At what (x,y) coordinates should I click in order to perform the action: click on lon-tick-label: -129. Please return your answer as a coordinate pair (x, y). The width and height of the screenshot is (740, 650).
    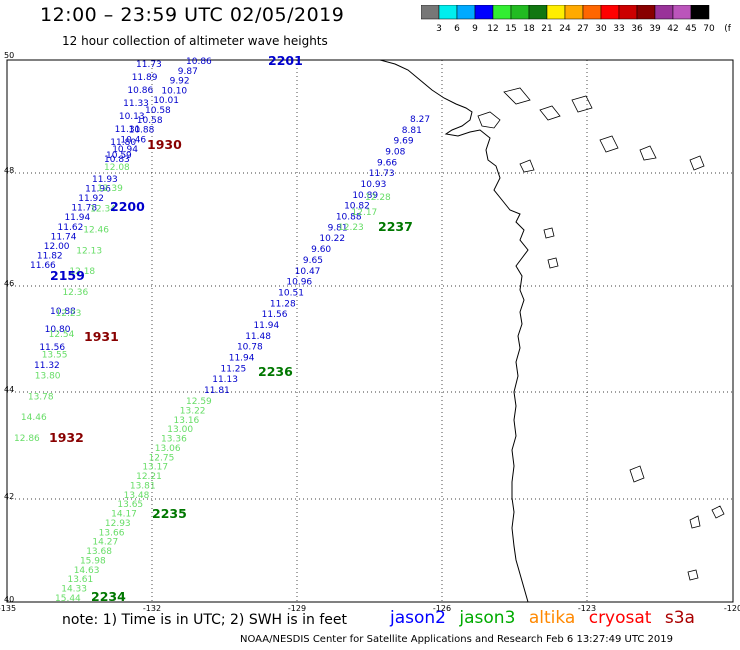
    Looking at the image, I should click on (297, 608).